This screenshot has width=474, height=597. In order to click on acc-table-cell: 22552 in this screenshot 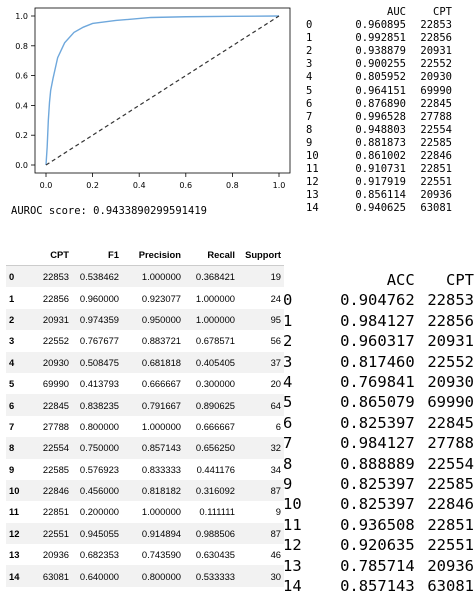, I will do `click(450, 361)`.